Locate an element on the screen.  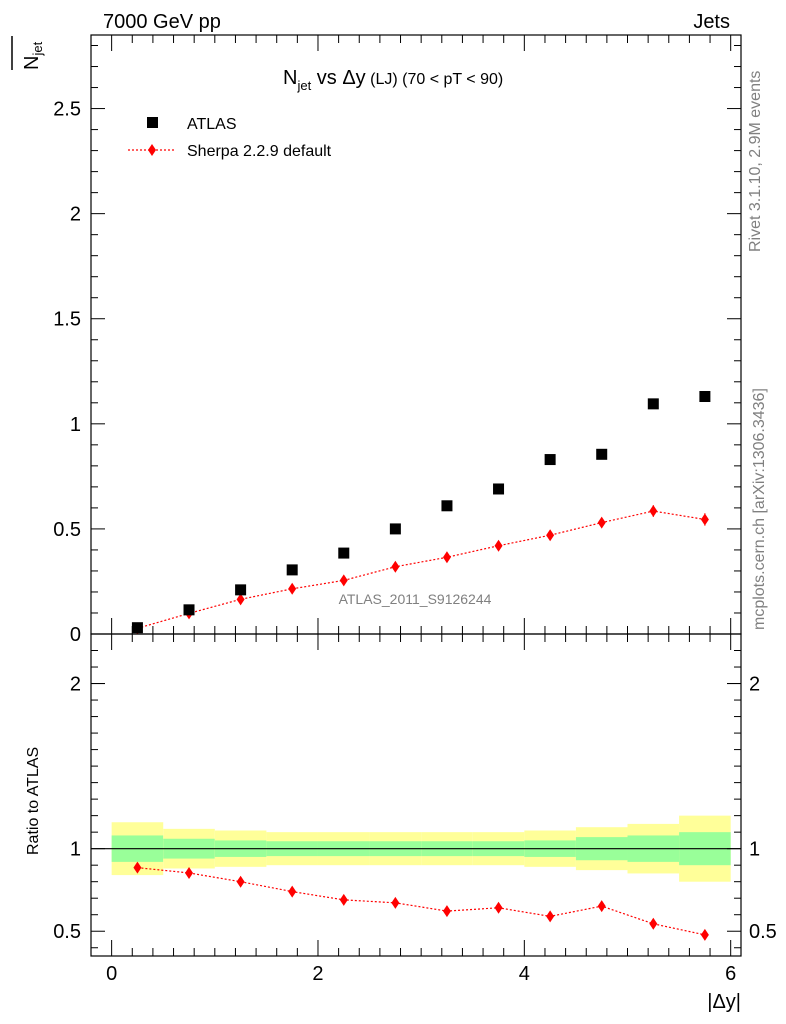
ratio-sherpa-line is located at coordinates (421, 901).